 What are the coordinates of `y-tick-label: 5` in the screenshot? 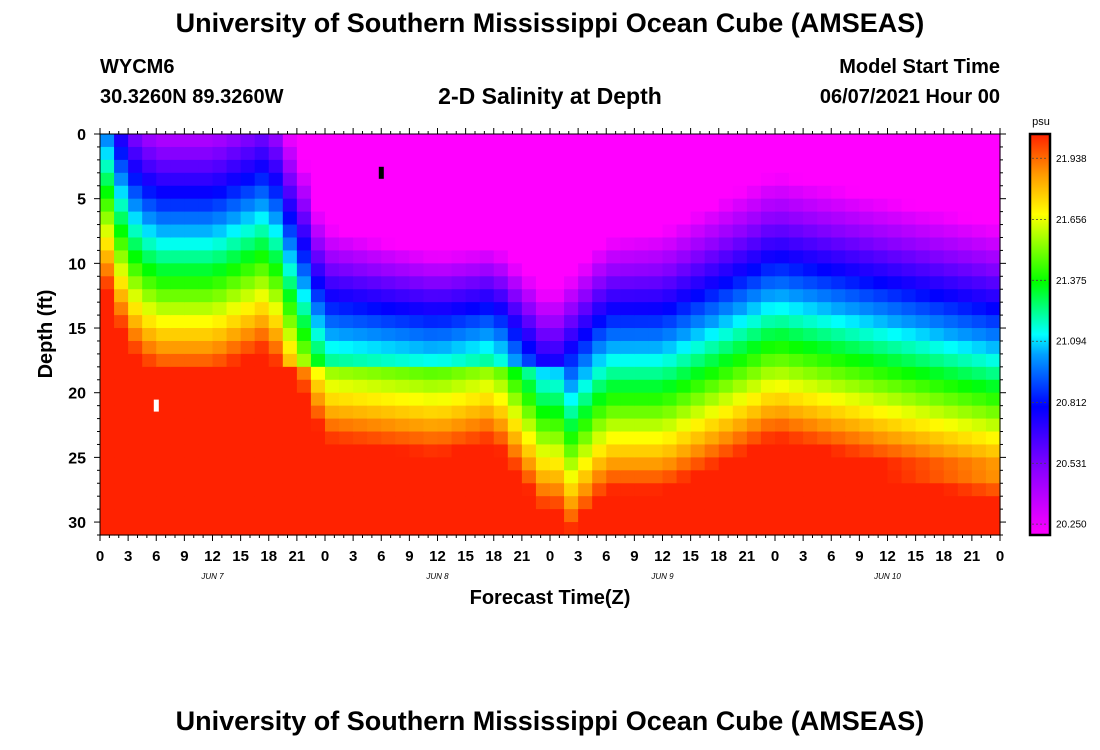 It's located at (81, 200).